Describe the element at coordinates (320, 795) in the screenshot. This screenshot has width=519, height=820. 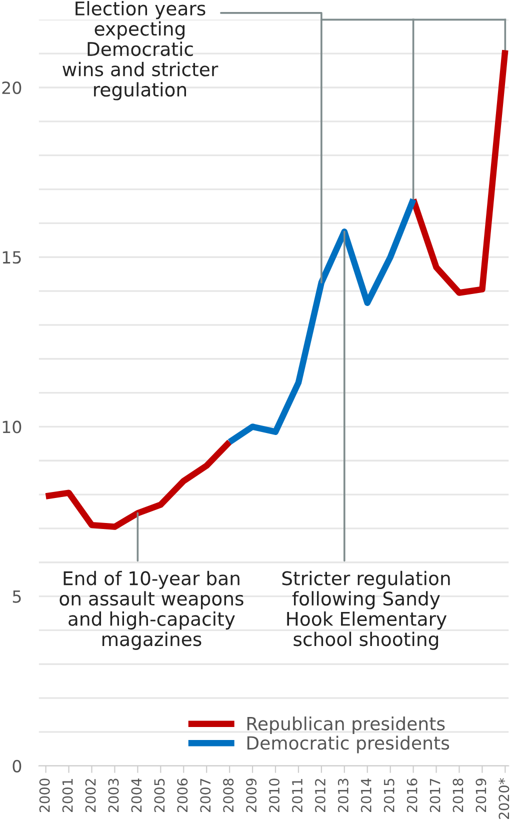
I see `x-tick-label: 2012` at that location.